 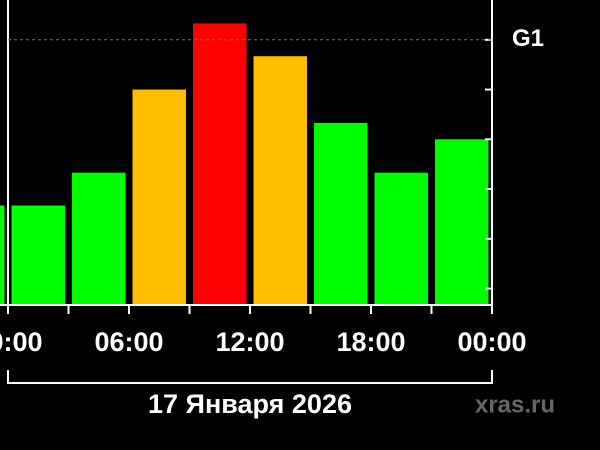 I want to click on watermark: xras.ru, so click(x=515, y=404).